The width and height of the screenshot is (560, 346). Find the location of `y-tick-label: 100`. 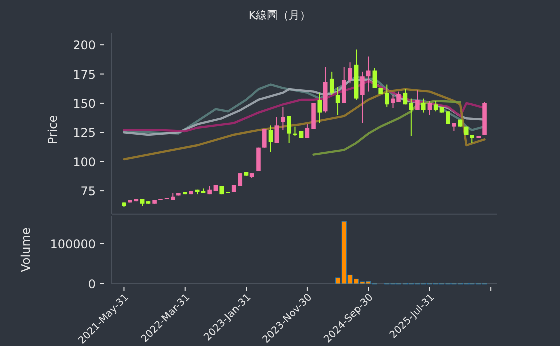

y-tick-label: 100 is located at coordinates (84, 162).